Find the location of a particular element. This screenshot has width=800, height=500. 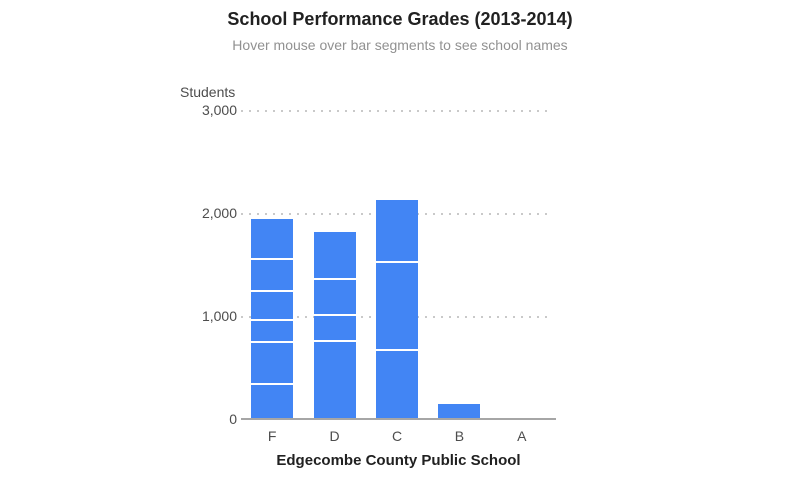

x-category-label-C: C is located at coordinates (397, 436).